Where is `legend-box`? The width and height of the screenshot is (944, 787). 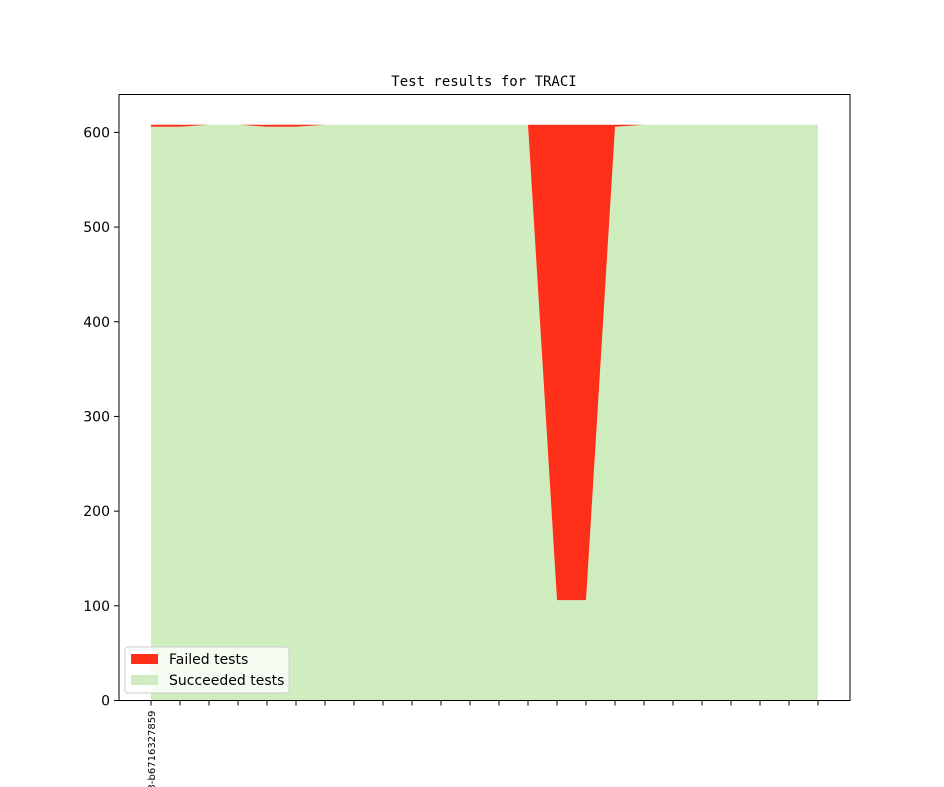
legend-box is located at coordinates (207, 670).